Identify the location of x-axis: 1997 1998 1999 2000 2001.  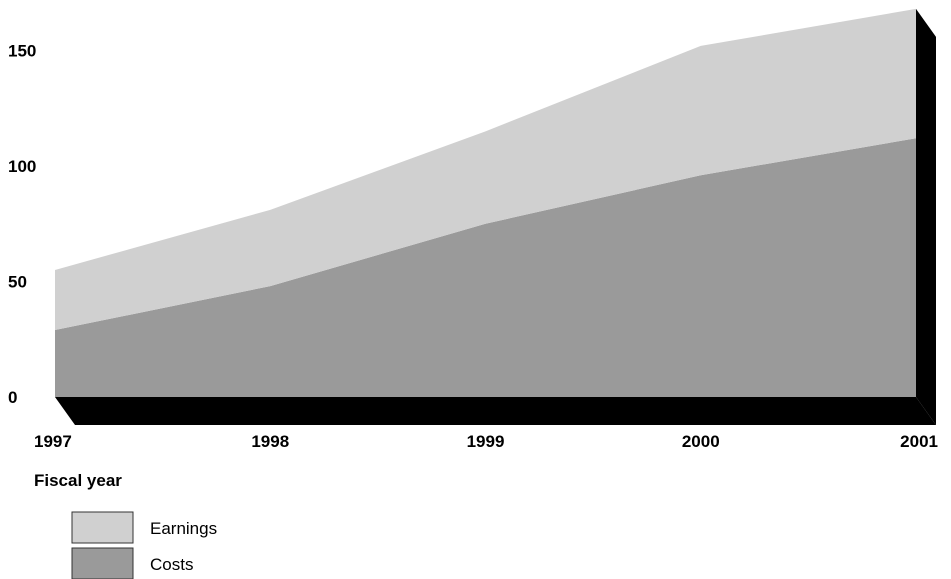
(486, 441).